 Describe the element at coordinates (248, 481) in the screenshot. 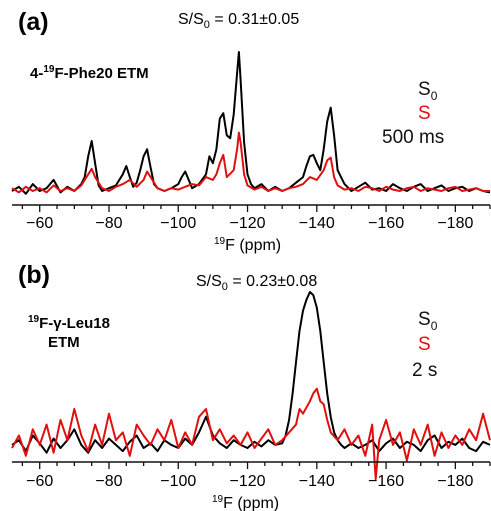

I see `tick-label-b: −120` at that location.